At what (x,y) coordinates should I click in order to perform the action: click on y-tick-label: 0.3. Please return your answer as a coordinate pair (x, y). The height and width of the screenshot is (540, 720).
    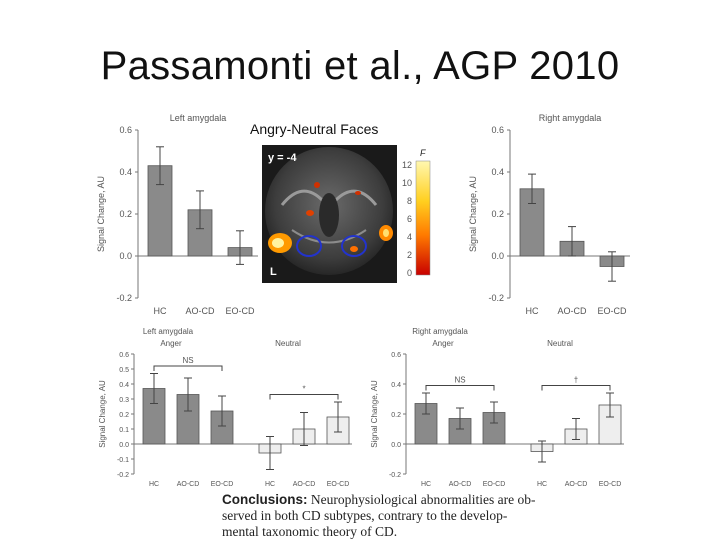
    Looking at the image, I should click on (124, 400).